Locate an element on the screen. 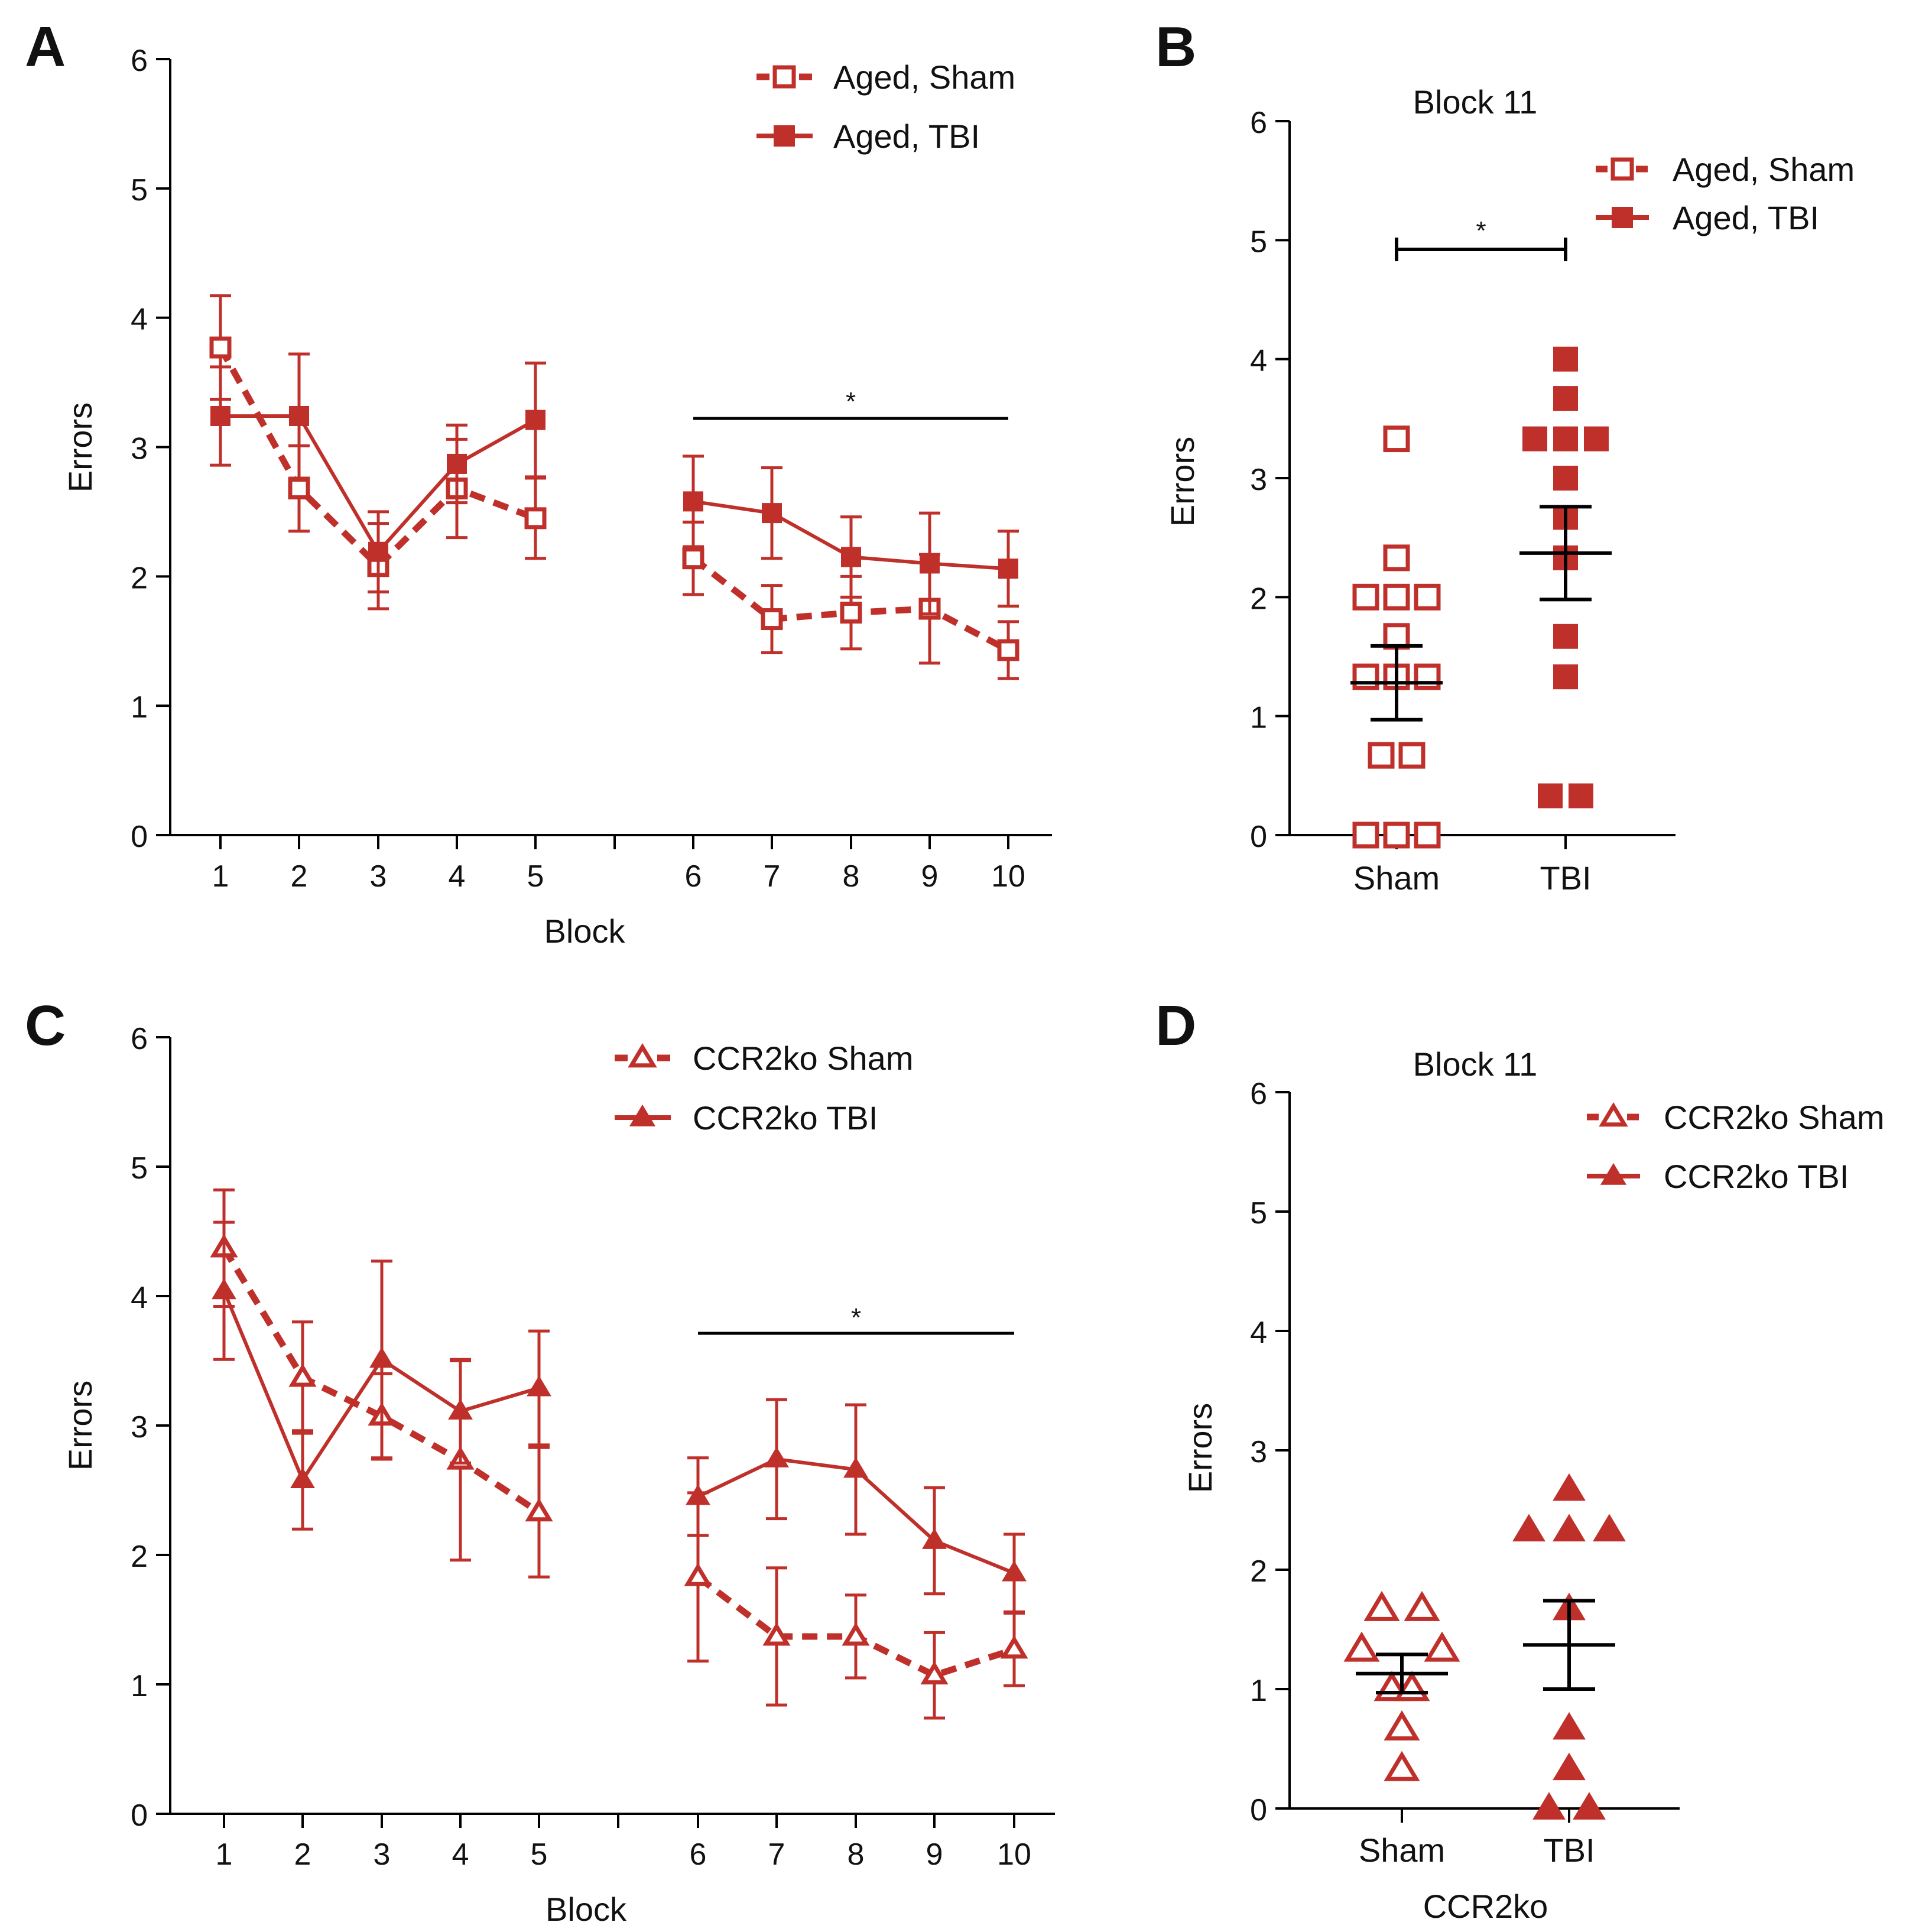 This screenshot has width=1932, height=1932. x-axis-title: CCR2ko is located at coordinates (1485, 1906).